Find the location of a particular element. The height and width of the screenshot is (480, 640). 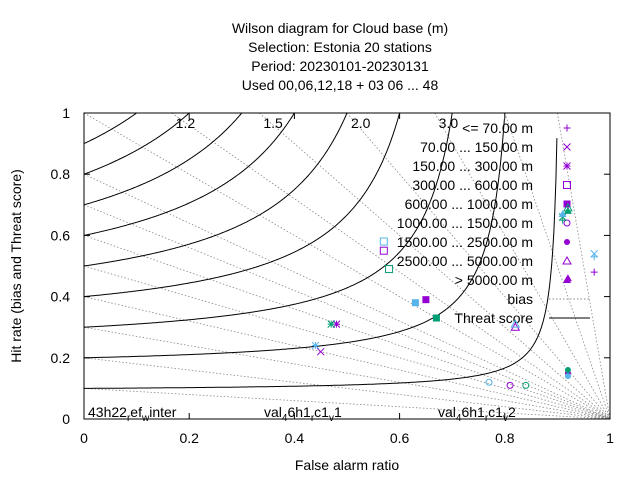

x-tick-label: 0.2 is located at coordinates (189, 438).